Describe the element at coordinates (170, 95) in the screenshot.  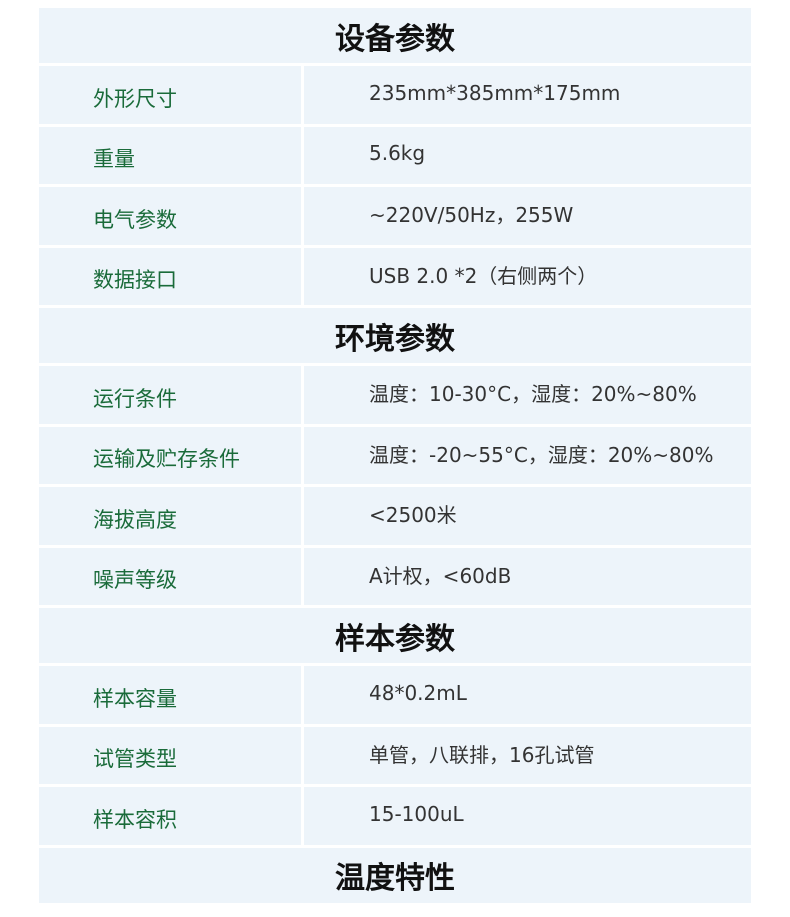
I see `spec-label: 外形尺寸` at that location.